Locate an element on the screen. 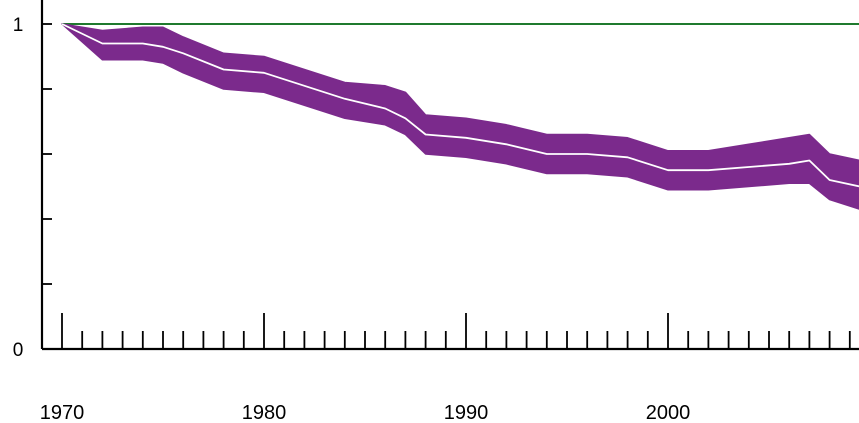 This screenshot has height=423, width=859. x-tick-label: 1980 is located at coordinates (264, 412).